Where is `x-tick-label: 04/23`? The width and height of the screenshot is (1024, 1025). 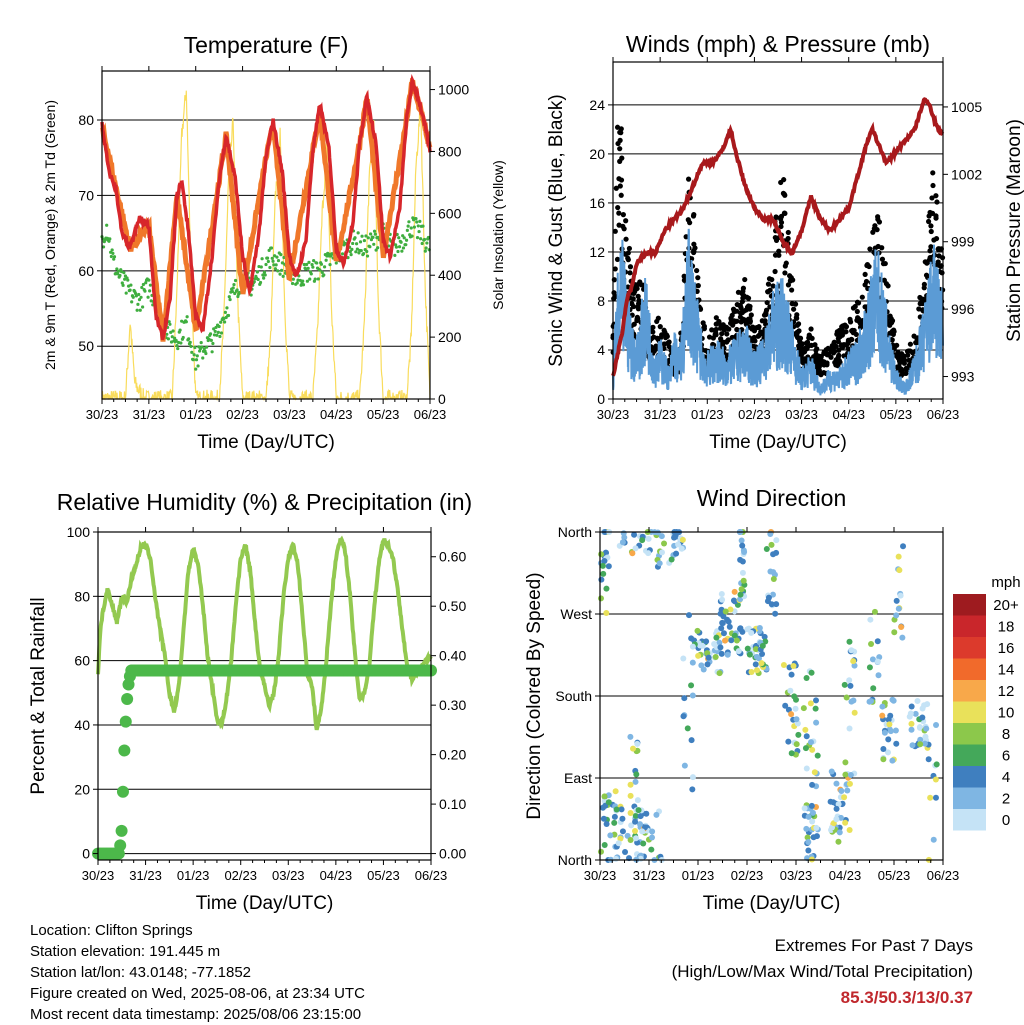
x-tick-label: 04/23 is located at coordinates (336, 414).